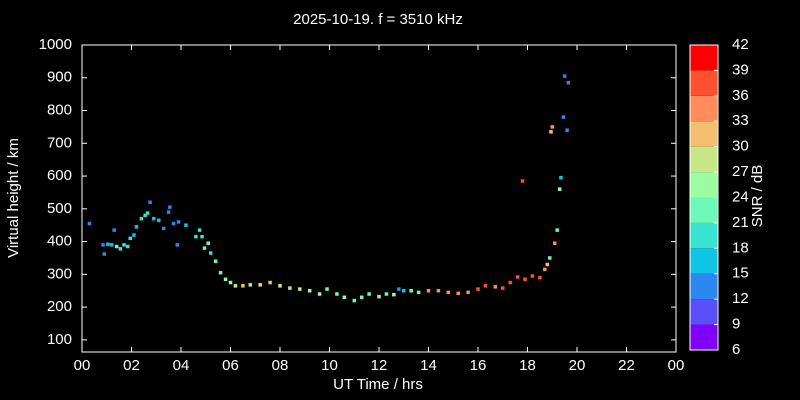 The image size is (800, 400). I want to click on colorbar-tick-label: 12, so click(740, 298).